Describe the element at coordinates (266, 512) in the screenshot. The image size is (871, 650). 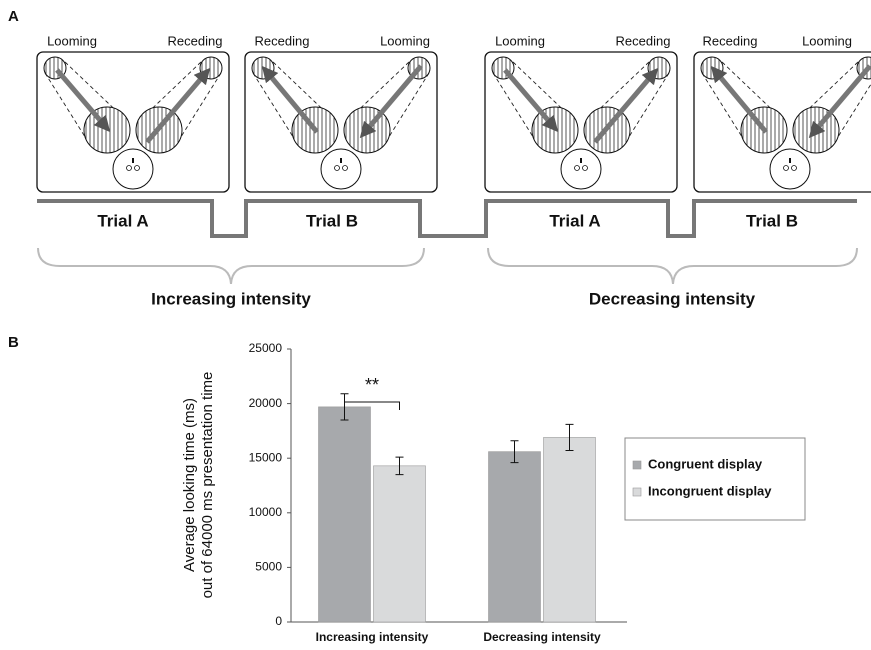
I see `y-tick-label: 10000` at that location.